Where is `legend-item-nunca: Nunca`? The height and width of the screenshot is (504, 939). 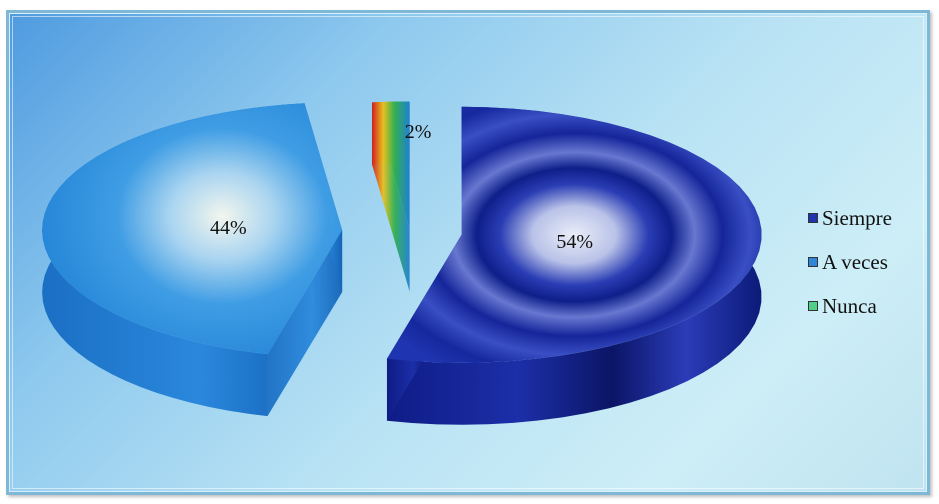 legend-item-nunca: Nunca is located at coordinates (867, 306).